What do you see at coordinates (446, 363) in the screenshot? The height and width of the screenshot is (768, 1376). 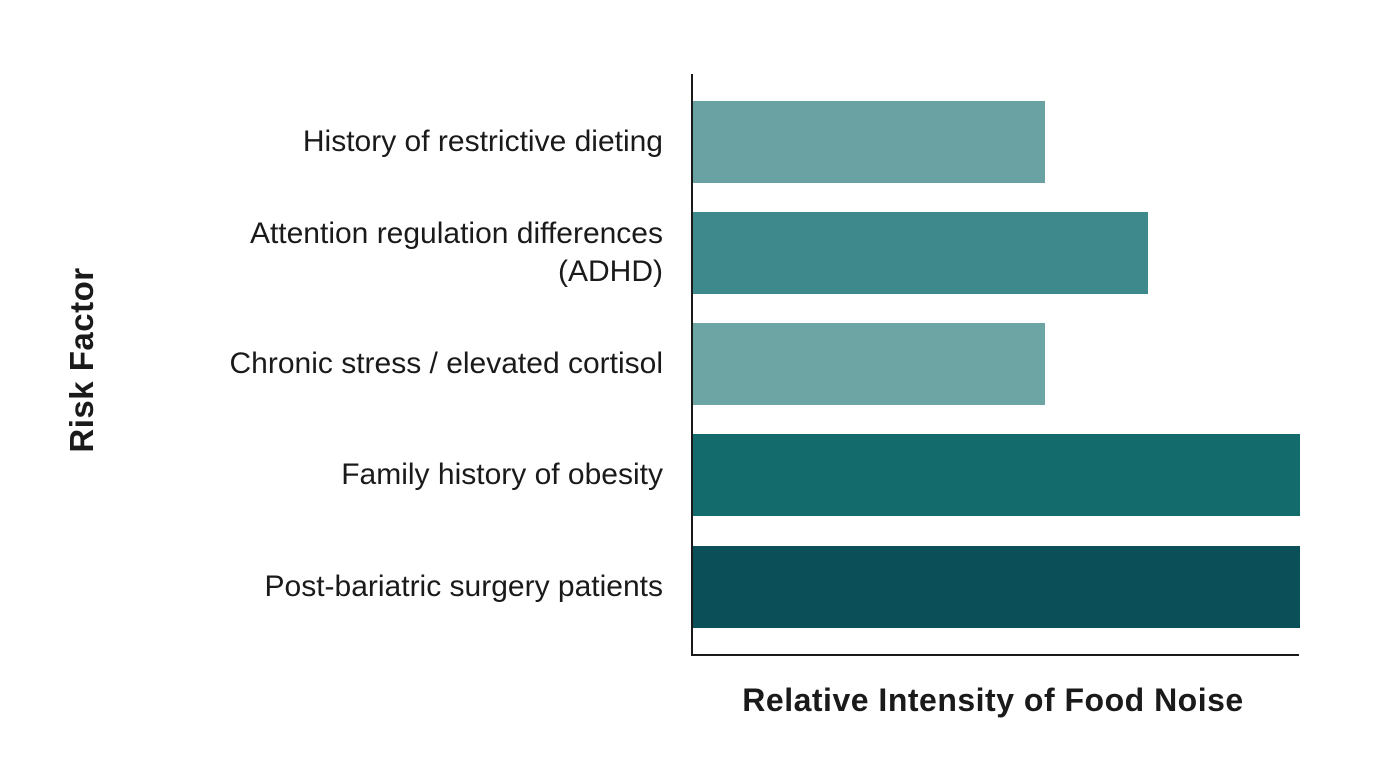 I see `category-label: Chronic stress / elevated cortisol` at bounding box center [446, 363].